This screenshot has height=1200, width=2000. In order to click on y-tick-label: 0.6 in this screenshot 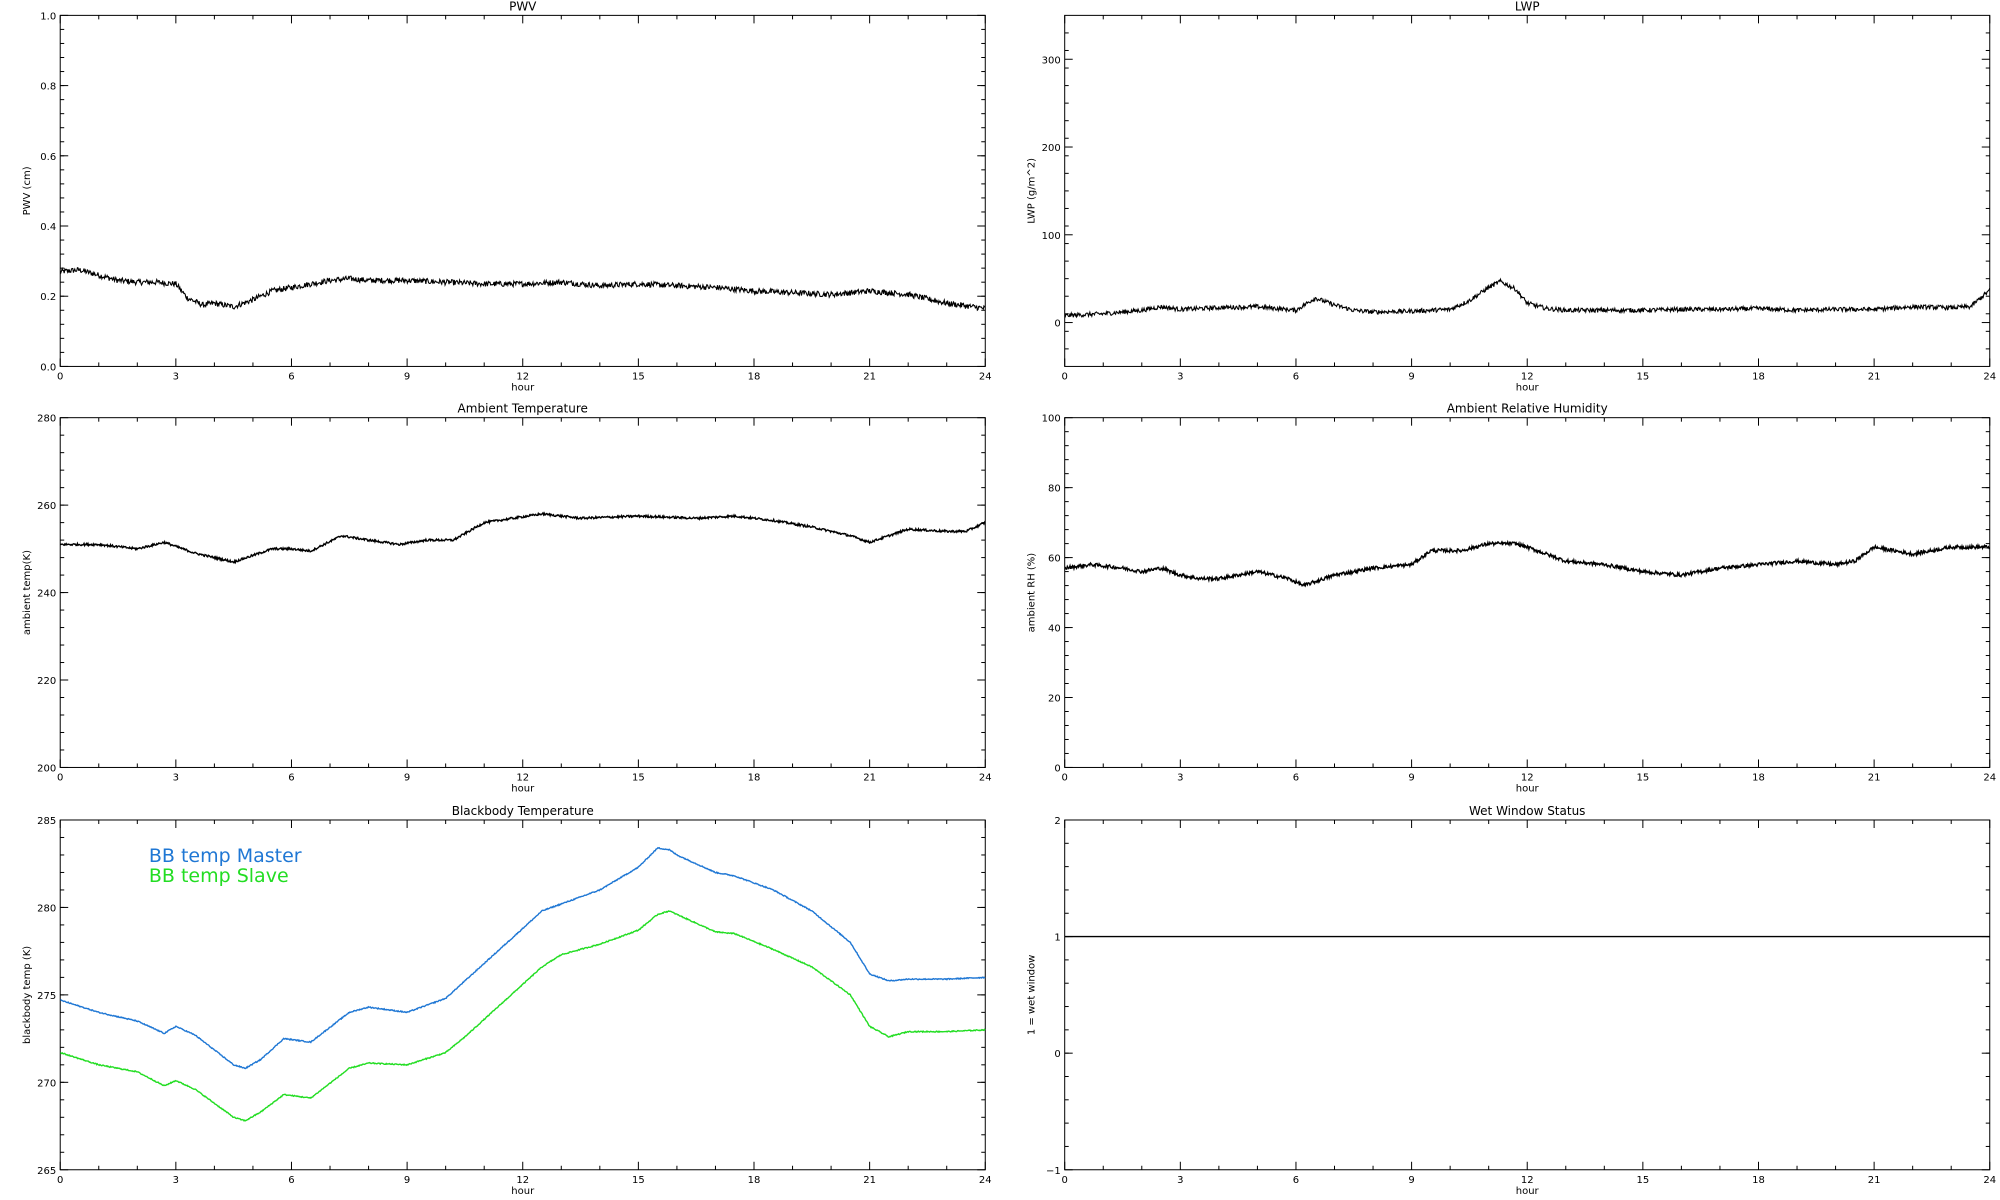, I will do `click(48, 157)`.